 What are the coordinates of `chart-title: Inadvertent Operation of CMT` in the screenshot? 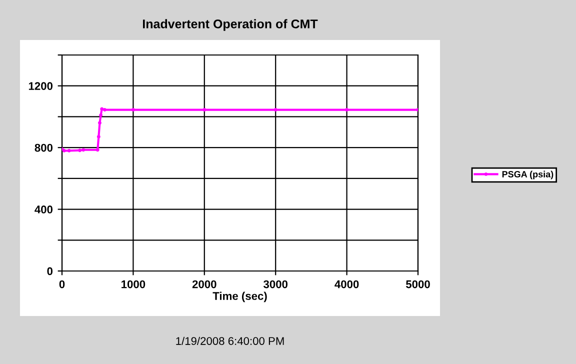 It's located at (230, 25).